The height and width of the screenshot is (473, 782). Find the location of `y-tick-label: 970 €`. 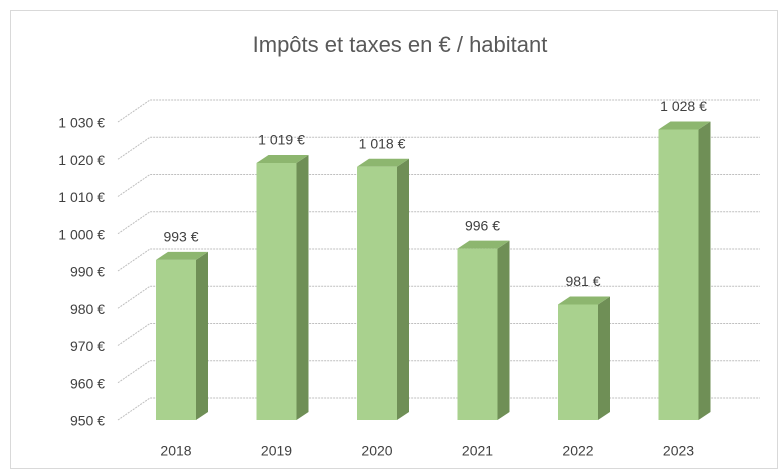

y-tick-label: 970 € is located at coordinates (87, 346).